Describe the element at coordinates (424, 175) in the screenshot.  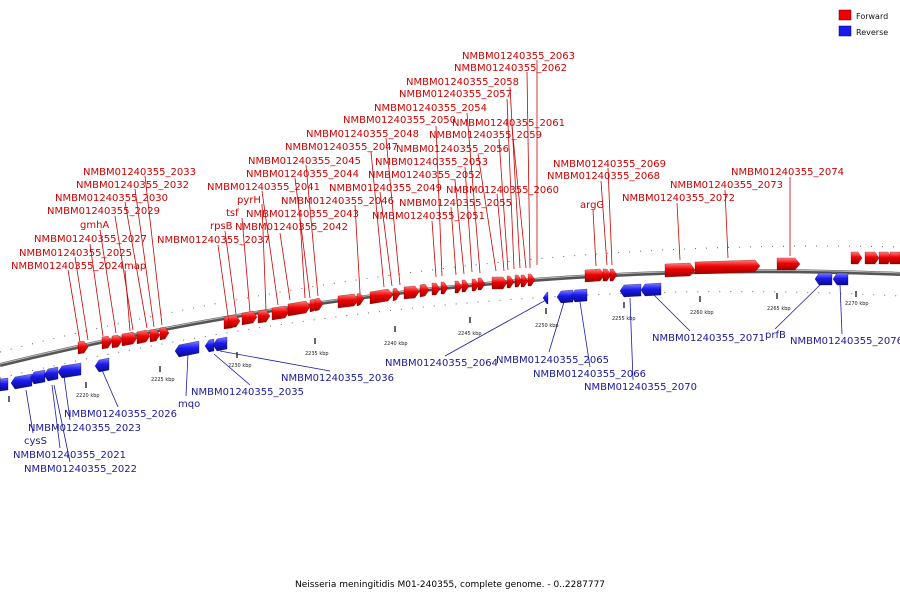
I see `gene-label: NMBM01240355_2052` at that location.